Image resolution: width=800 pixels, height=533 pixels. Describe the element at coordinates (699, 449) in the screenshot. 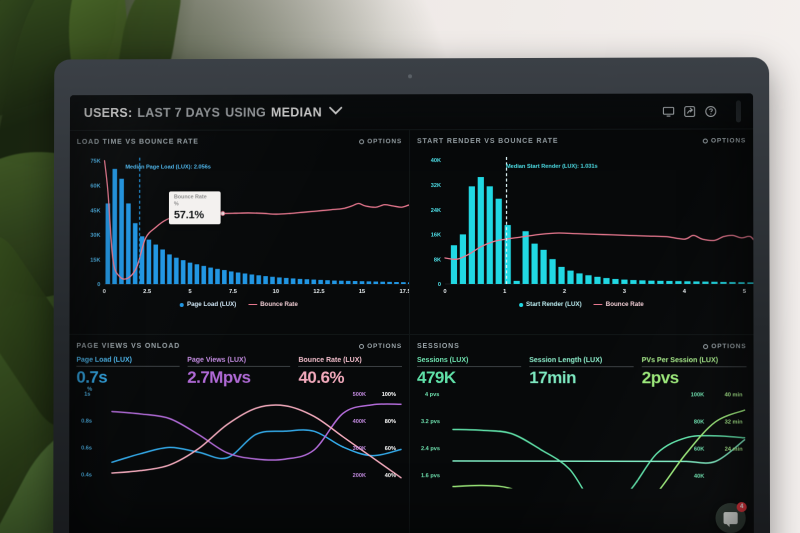

I see `axis-label-sessions-2: 60K` at that location.